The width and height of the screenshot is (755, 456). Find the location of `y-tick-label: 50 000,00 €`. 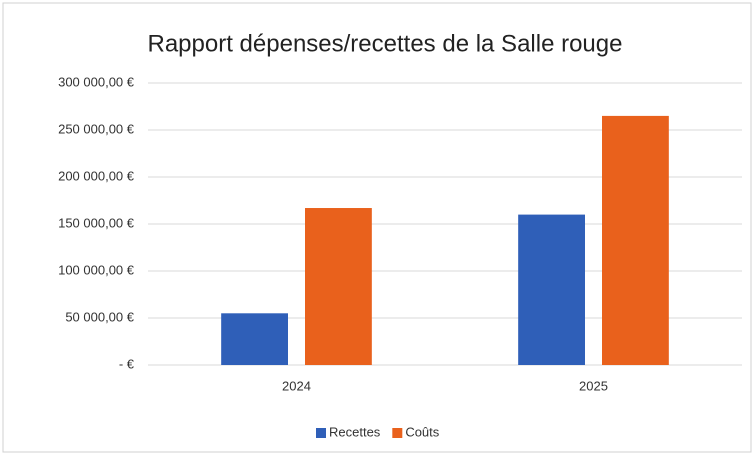

y-tick-label: 50 000,00 € is located at coordinates (99, 316).